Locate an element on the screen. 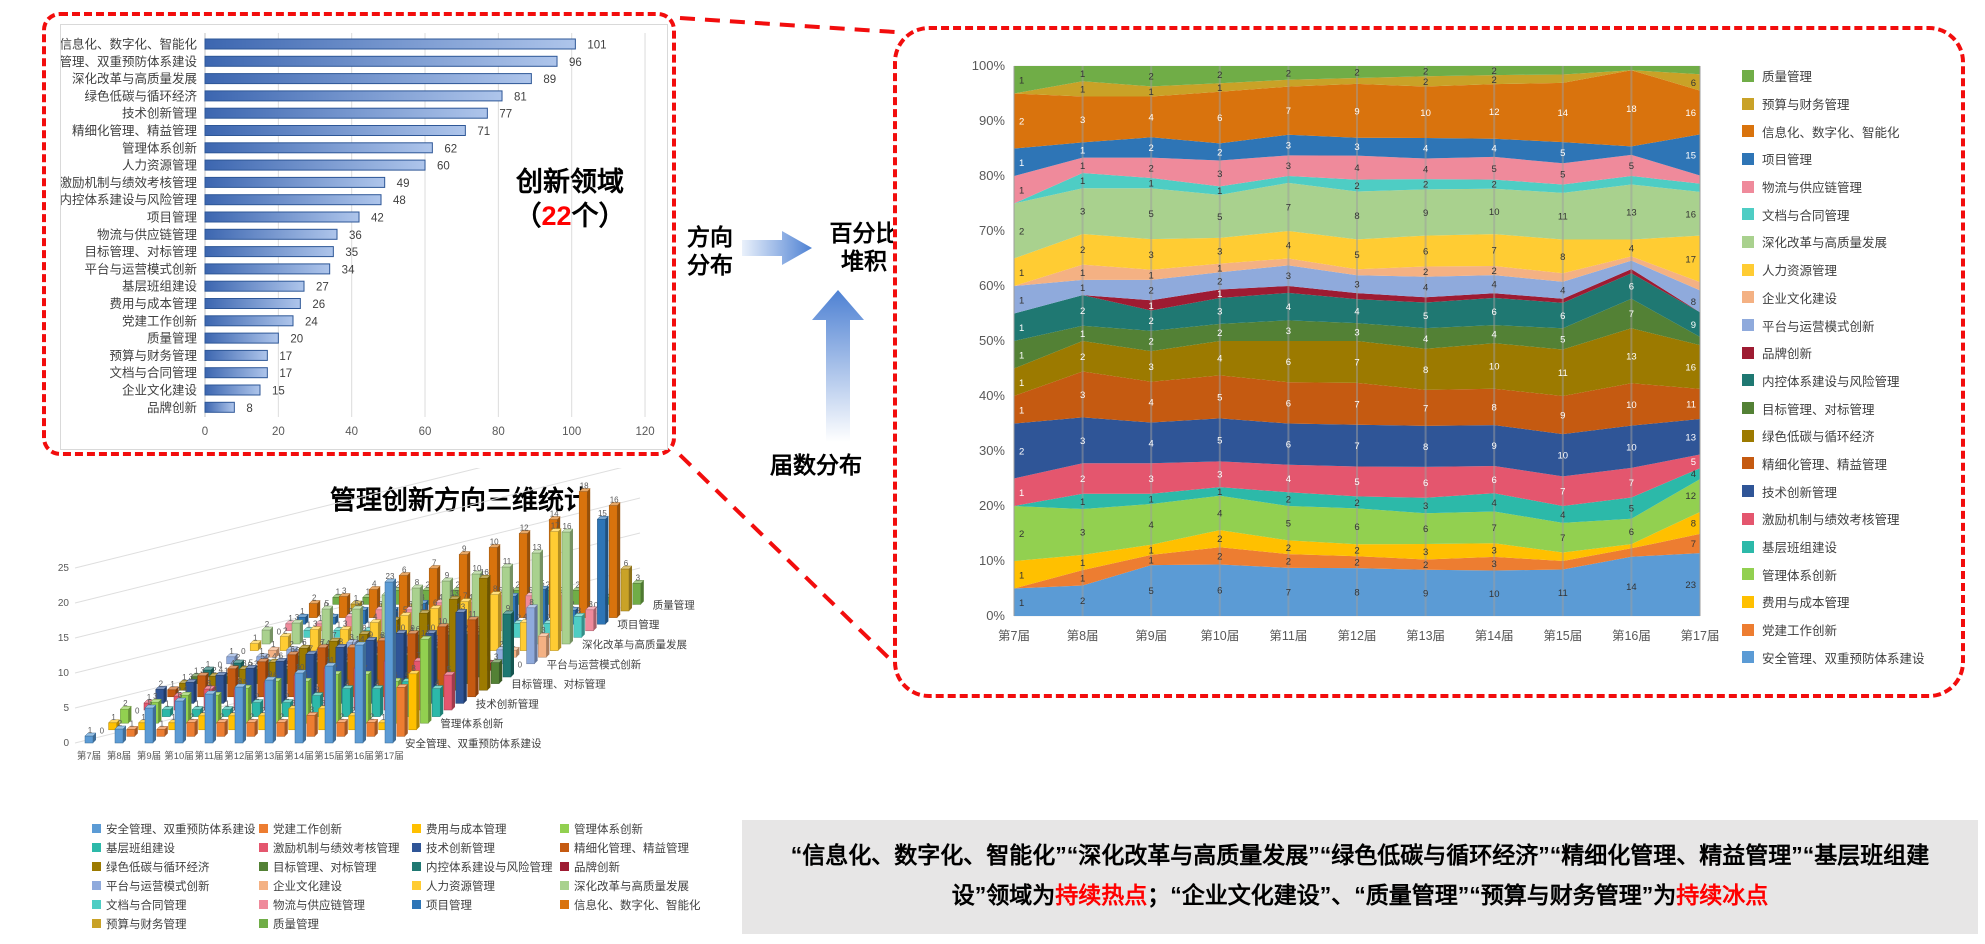  y-axis-tick: 90% is located at coordinates (992, 120).